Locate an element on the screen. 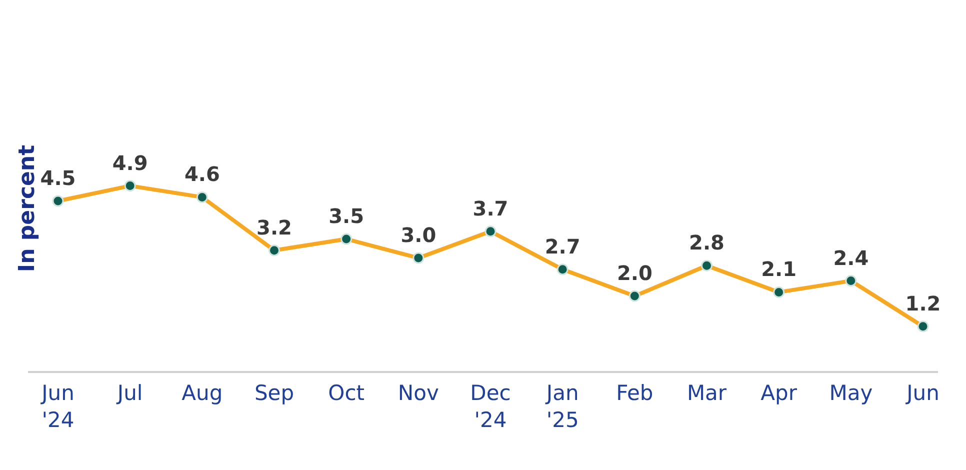 Image resolution: width=966 pixels, height=470 pixels. data-label: 1.2 is located at coordinates (923, 303).